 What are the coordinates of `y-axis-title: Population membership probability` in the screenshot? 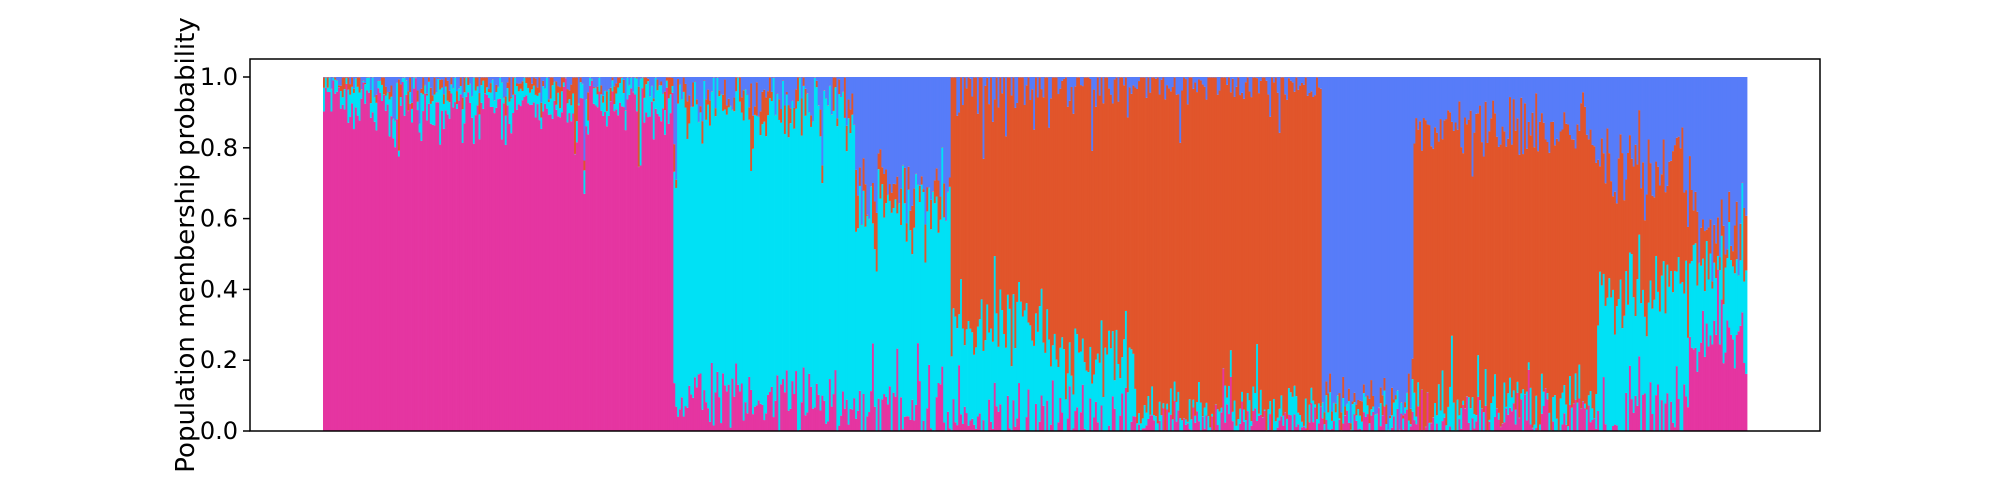 It's located at (186, 244).